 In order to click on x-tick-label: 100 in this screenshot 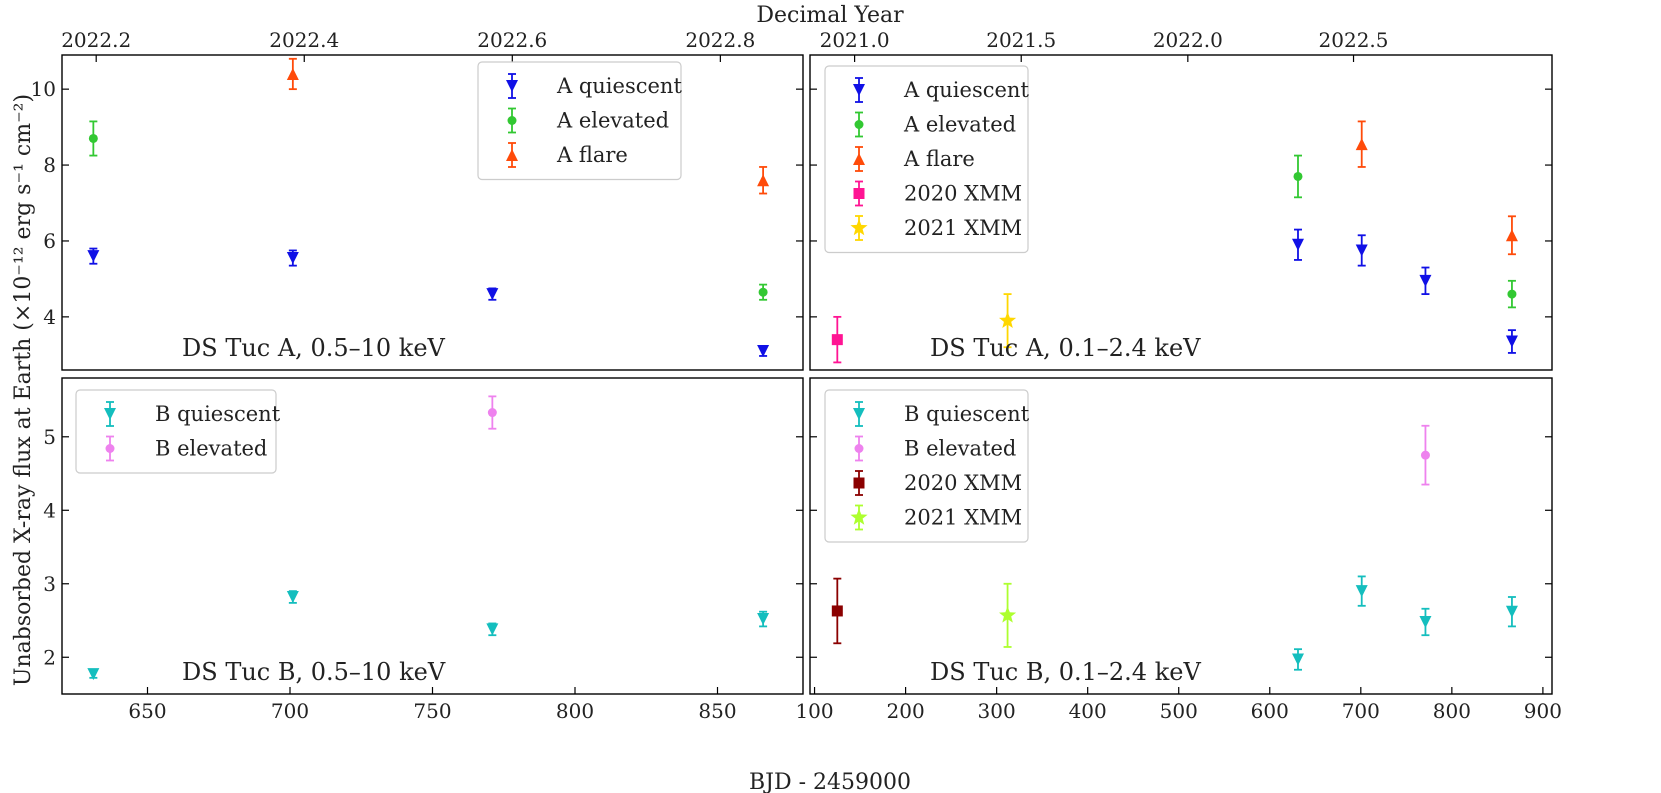, I will do `click(814, 711)`.